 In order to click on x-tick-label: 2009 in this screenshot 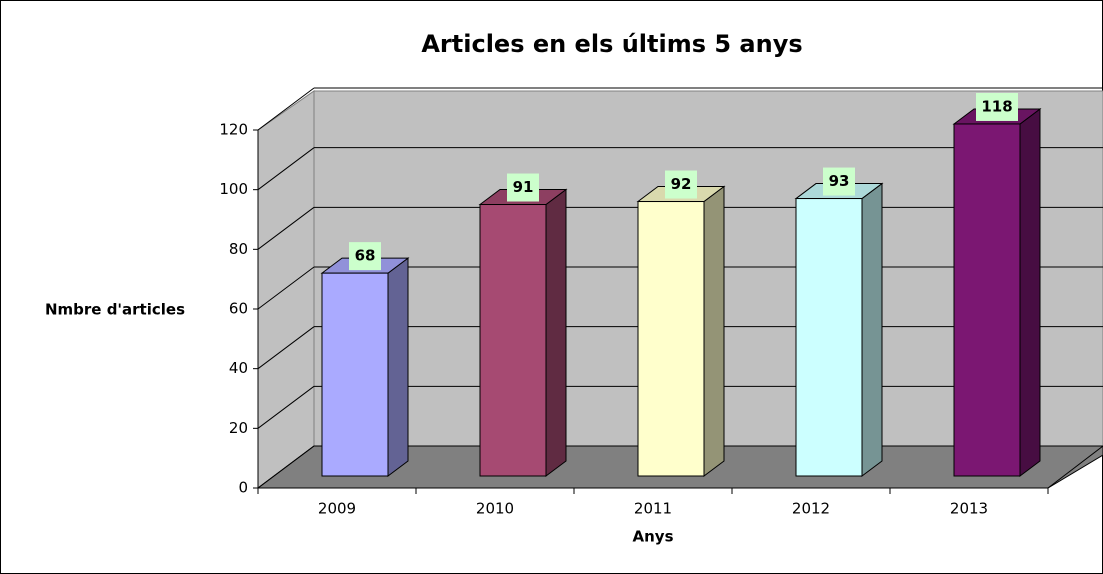, I will do `click(337, 509)`.